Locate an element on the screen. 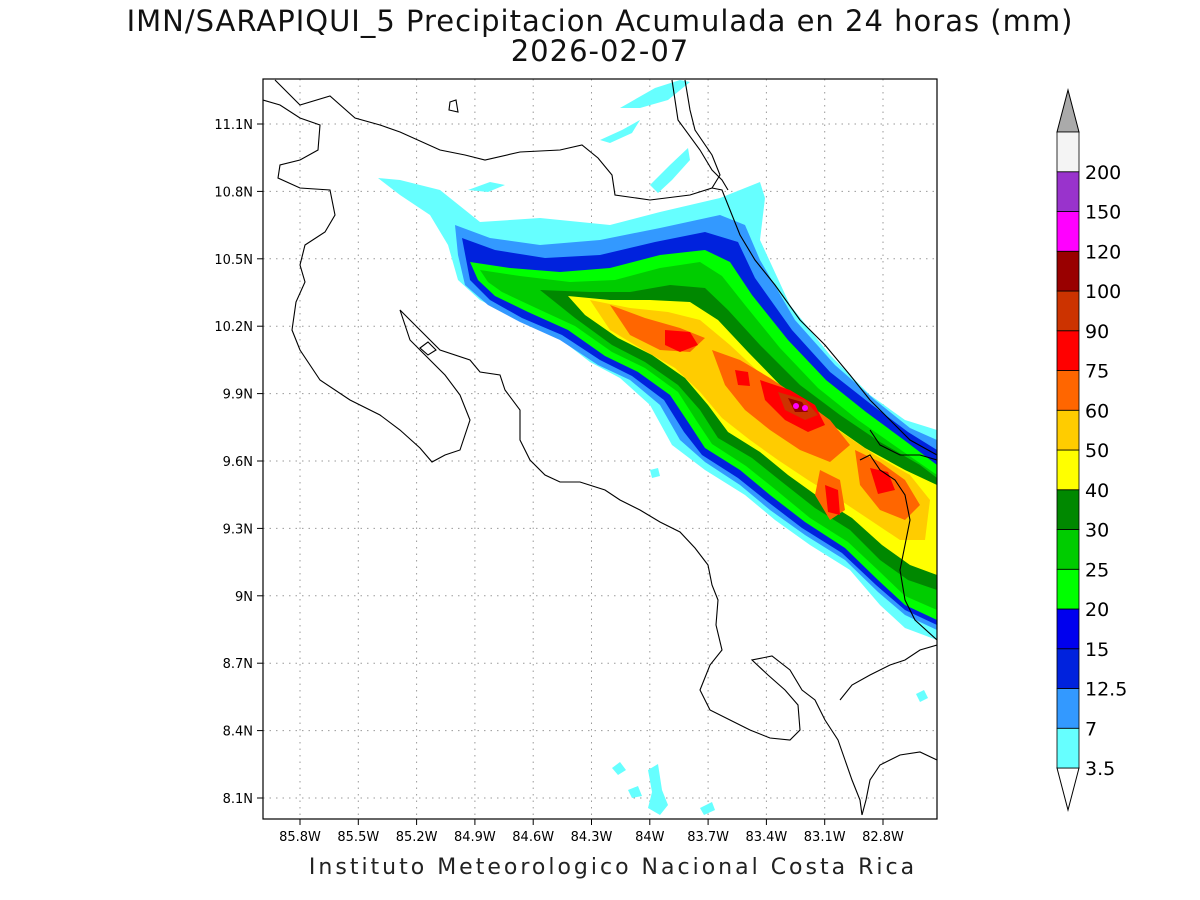  precip-3-5-north2 is located at coordinates (620, 131).